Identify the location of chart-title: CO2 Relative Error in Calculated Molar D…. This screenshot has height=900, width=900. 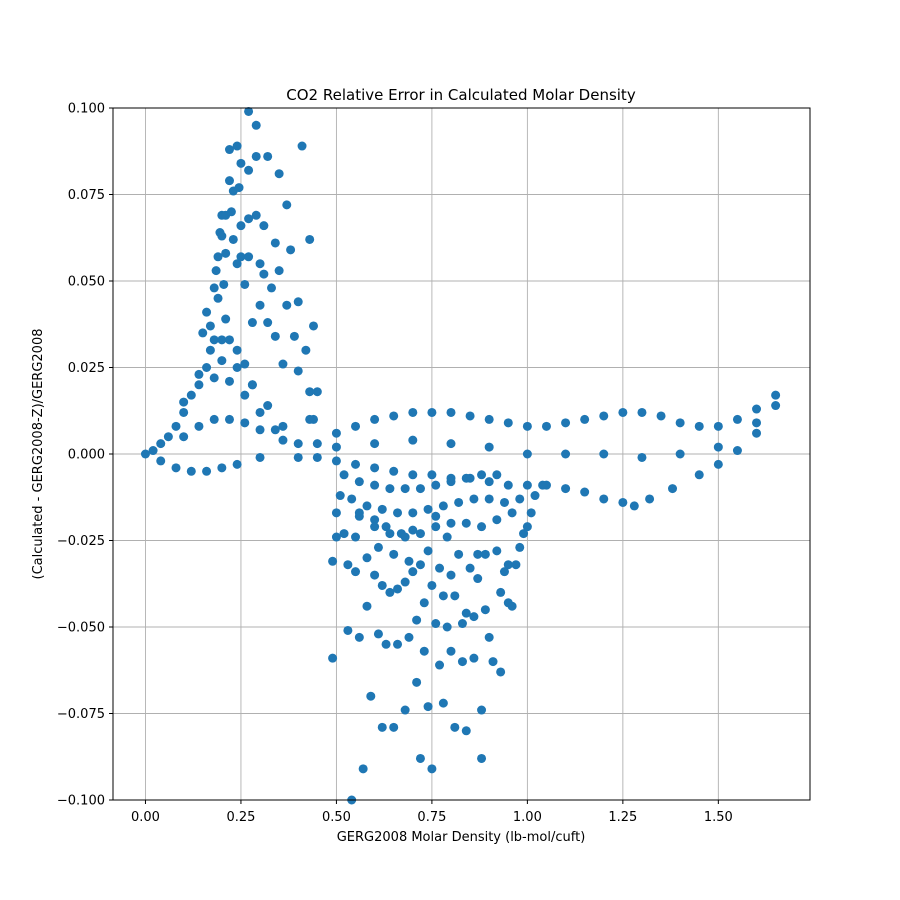
(461, 95).